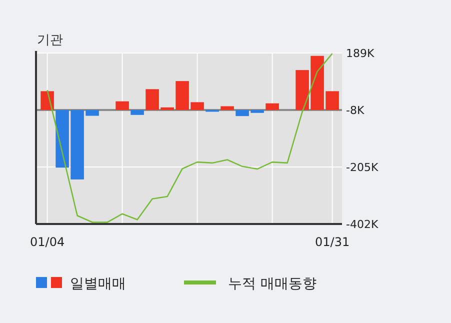 This screenshot has height=323, width=451. What do you see at coordinates (98, 284) in the screenshot?
I see `legend-label: 일별매매` at bounding box center [98, 284].